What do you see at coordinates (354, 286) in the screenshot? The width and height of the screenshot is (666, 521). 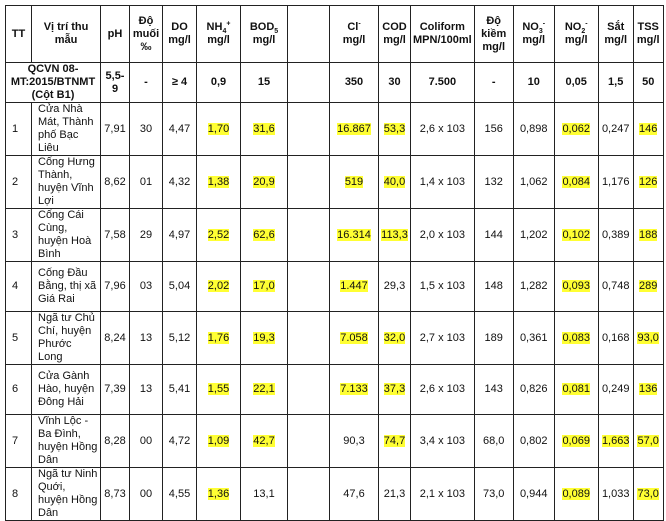 I see `highlighted-value: 1.447` at bounding box center [354, 286].